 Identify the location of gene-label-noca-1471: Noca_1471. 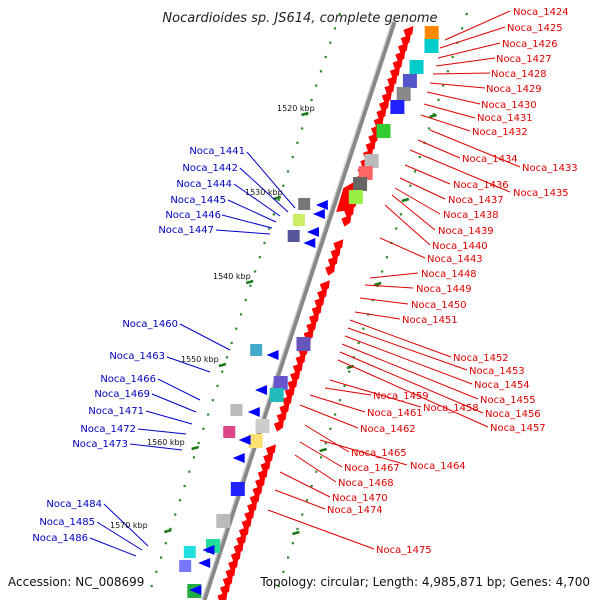
(116, 411).